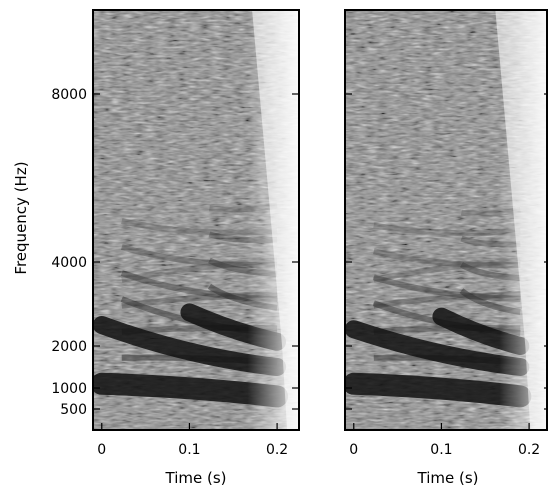 This screenshot has height=486, width=548. I want to click on y-tick-label: 4000, so click(69, 263).